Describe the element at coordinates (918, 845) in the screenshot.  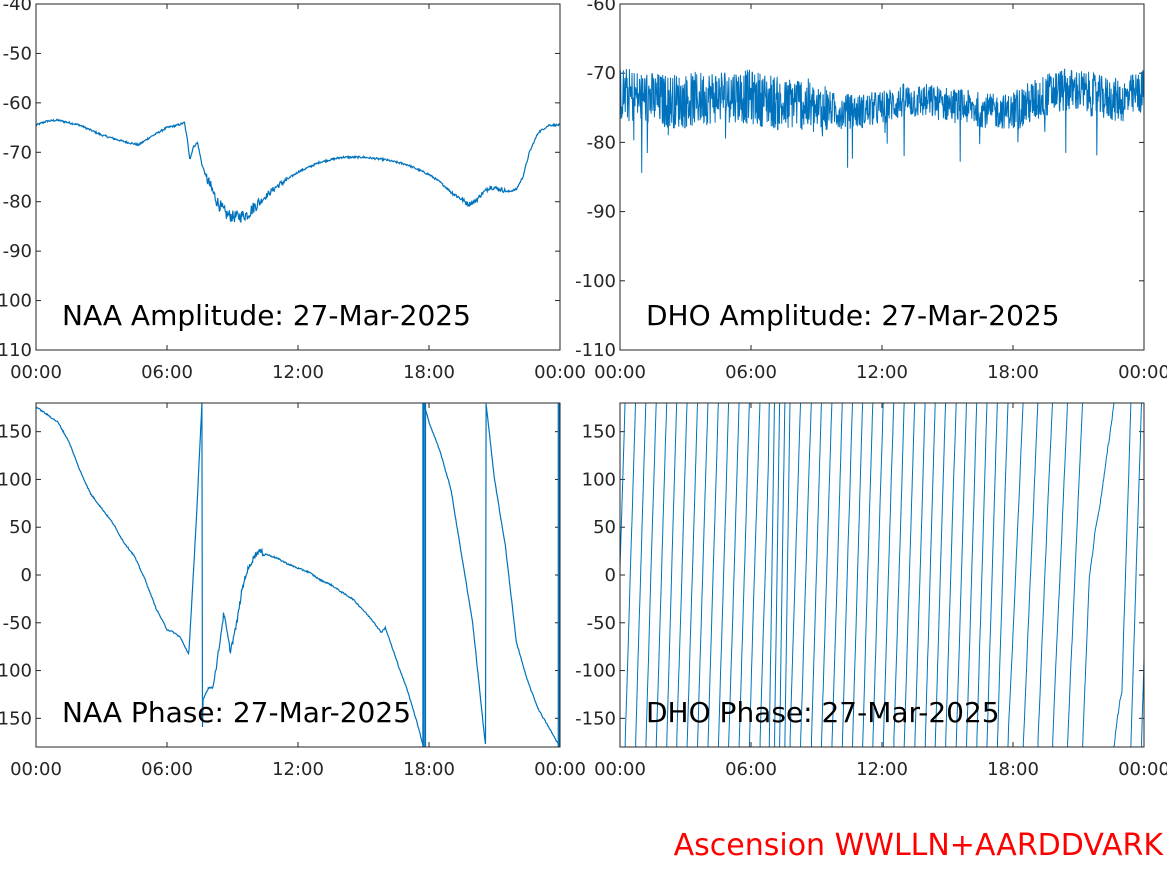
I see `station-label: Ascension WWLLN+AARDDVARK` at that location.